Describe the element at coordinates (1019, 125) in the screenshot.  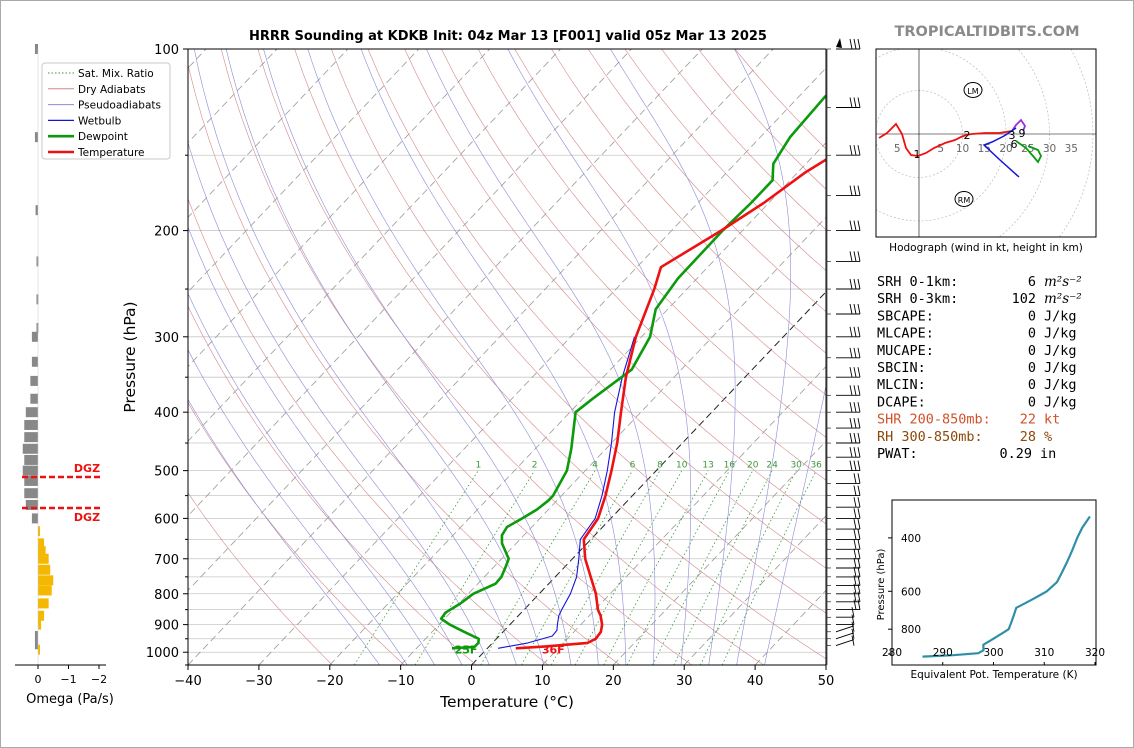
I see `hodograph-trace-3-6km` at that location.